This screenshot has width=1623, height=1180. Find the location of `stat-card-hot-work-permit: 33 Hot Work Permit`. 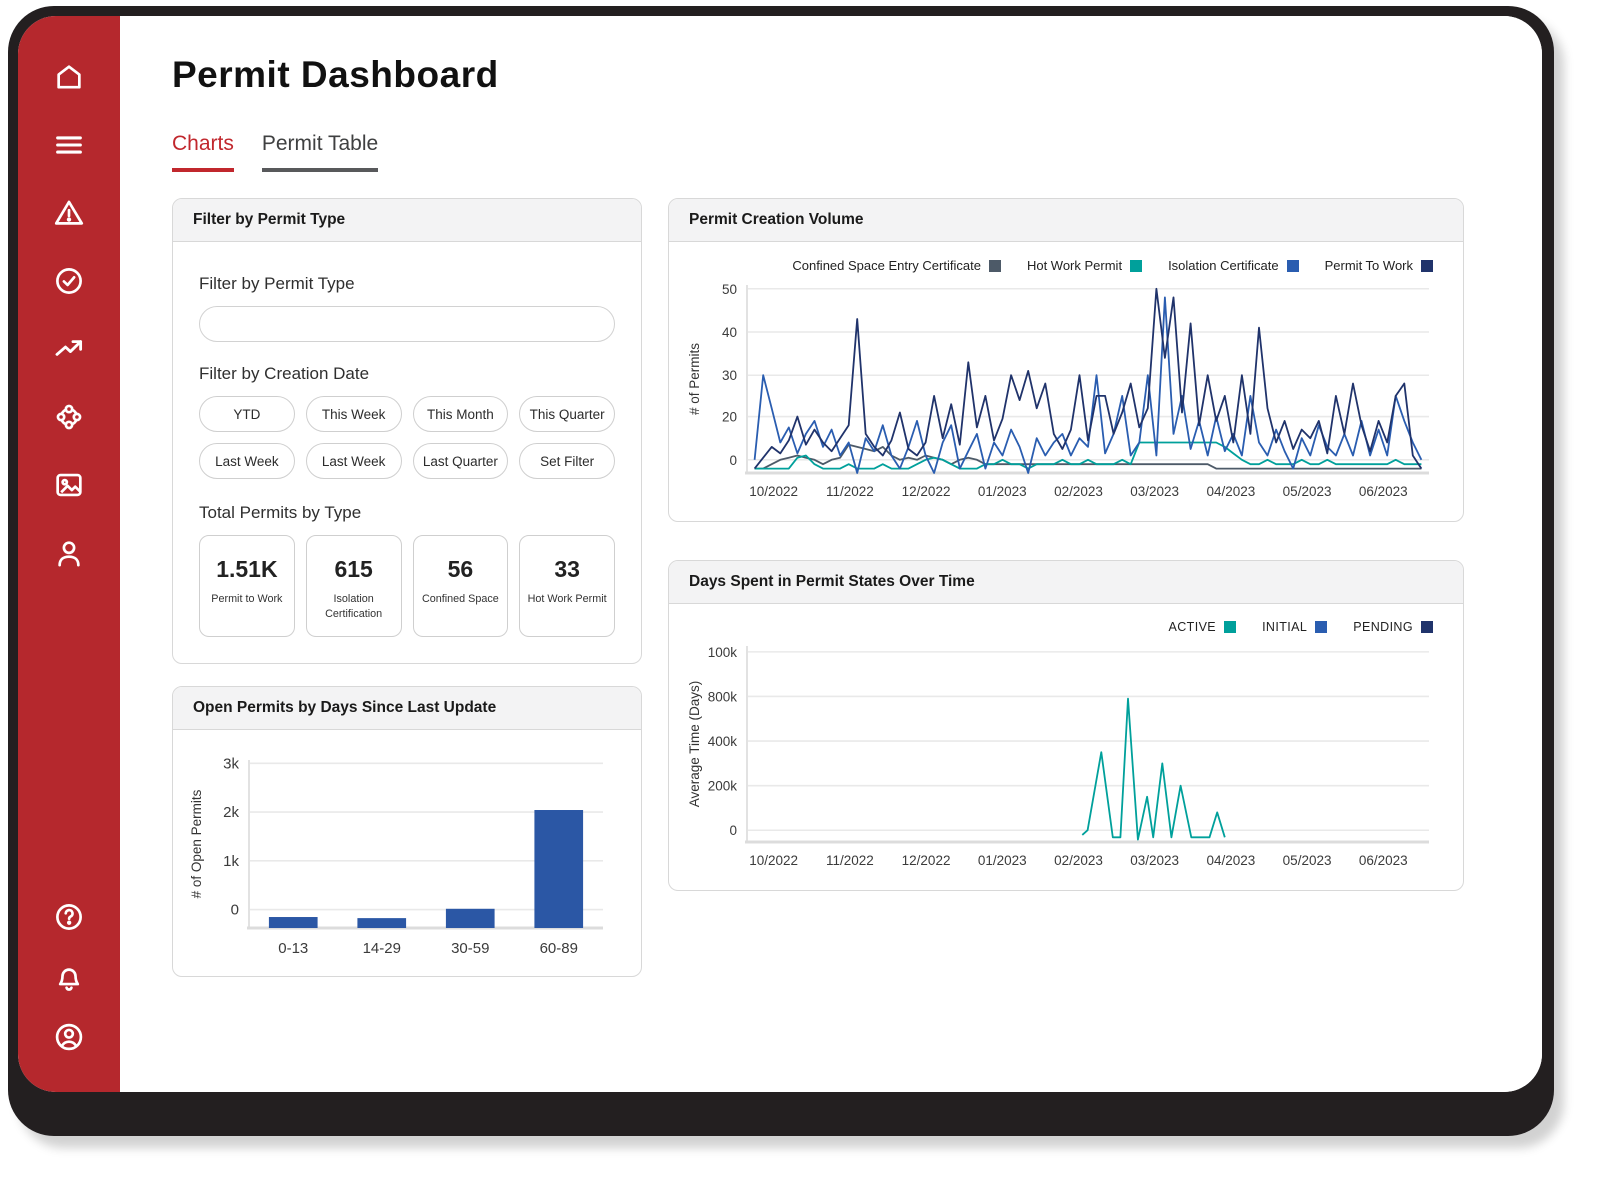

stat-card-hot-work-permit: 33 Hot Work Permit is located at coordinates (567, 586).